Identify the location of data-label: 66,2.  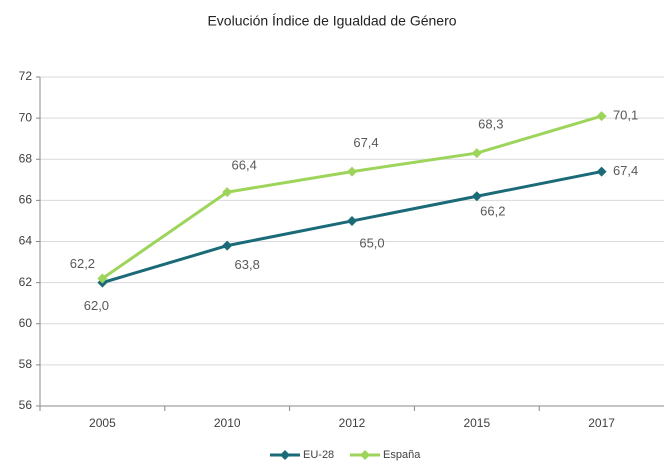
(492, 211).